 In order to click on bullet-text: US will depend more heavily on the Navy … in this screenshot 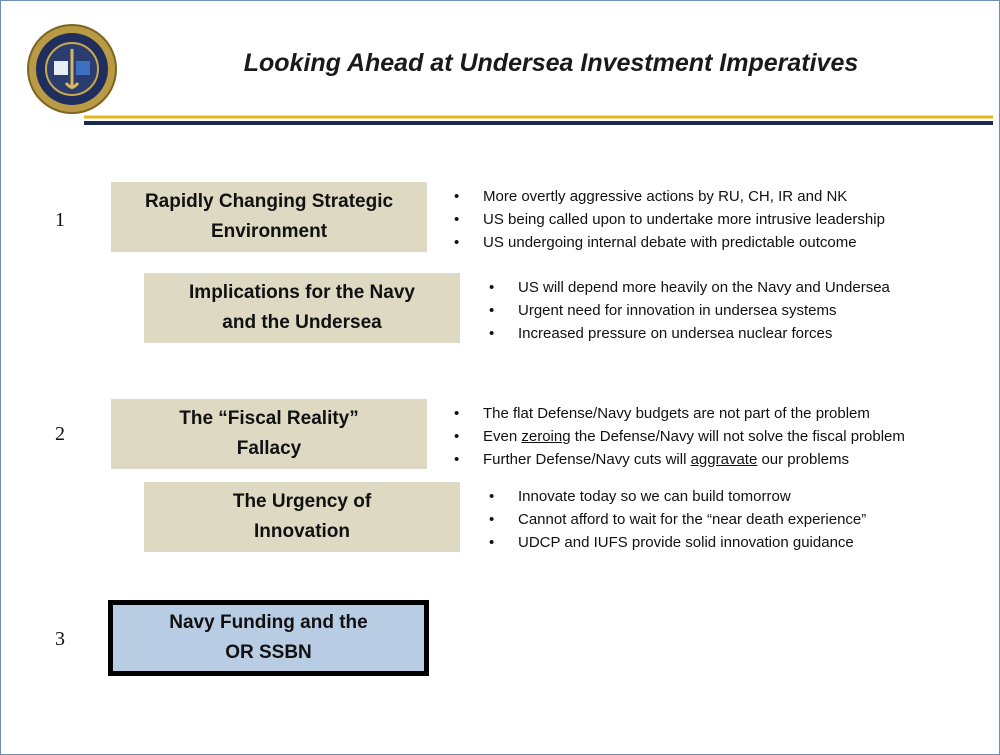, I will do `click(704, 287)`.